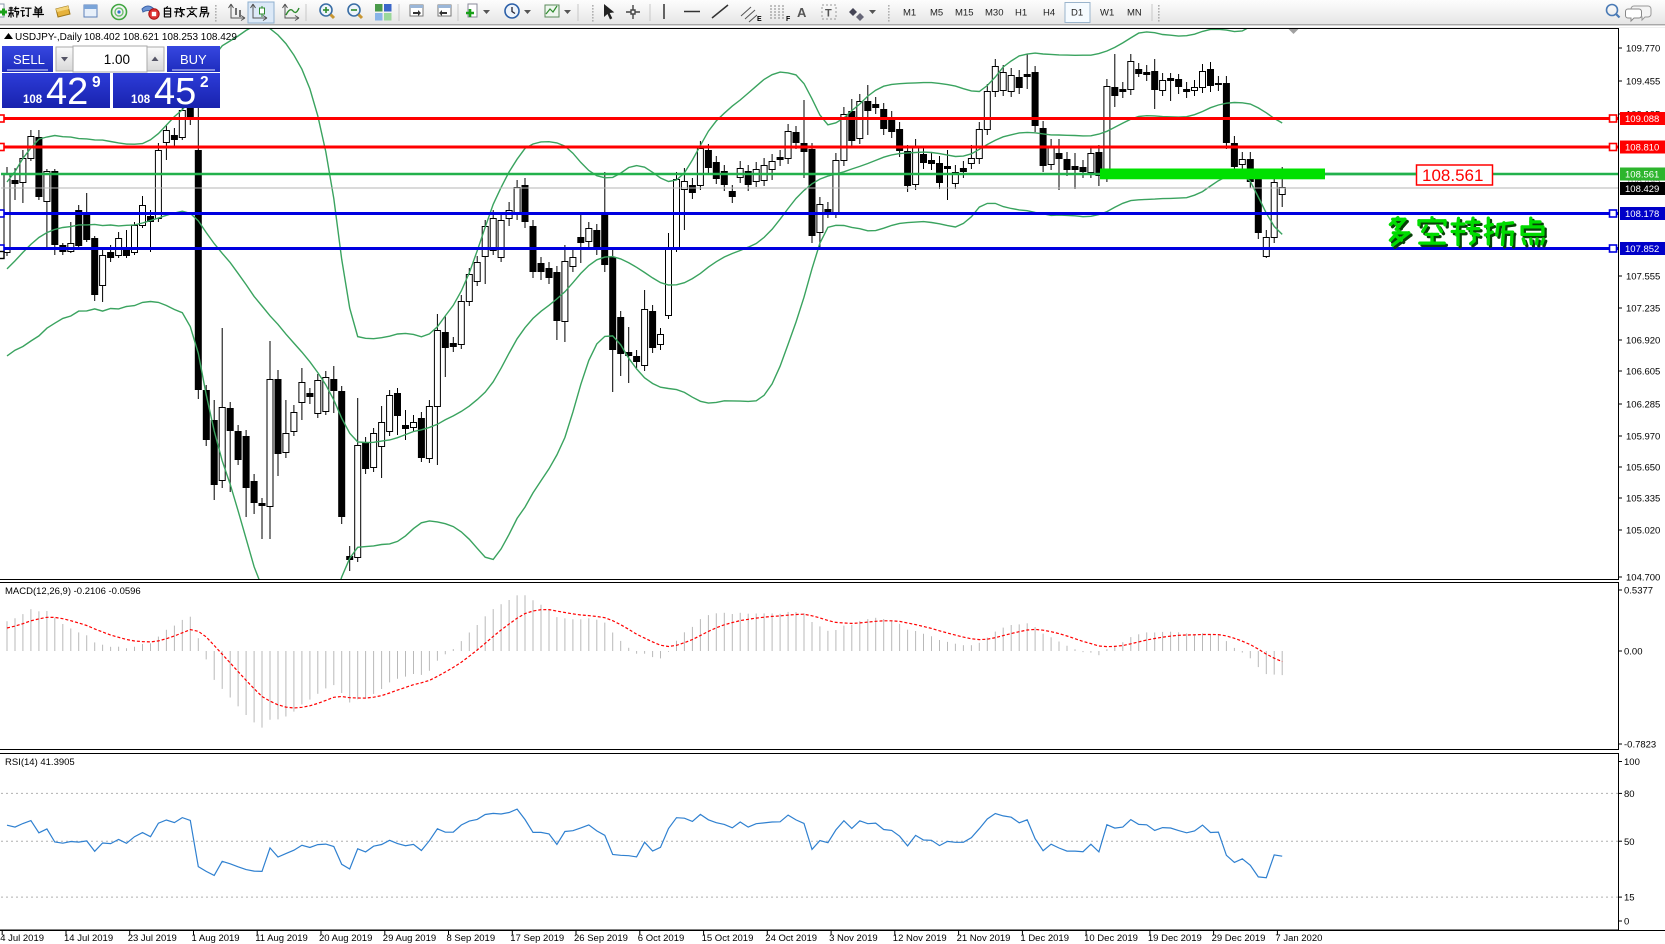 Image resolution: width=1665 pixels, height=944 pixels. What do you see at coordinates (1629, 794) in the screenshot?
I see `svg-text: 80` at bounding box center [1629, 794].